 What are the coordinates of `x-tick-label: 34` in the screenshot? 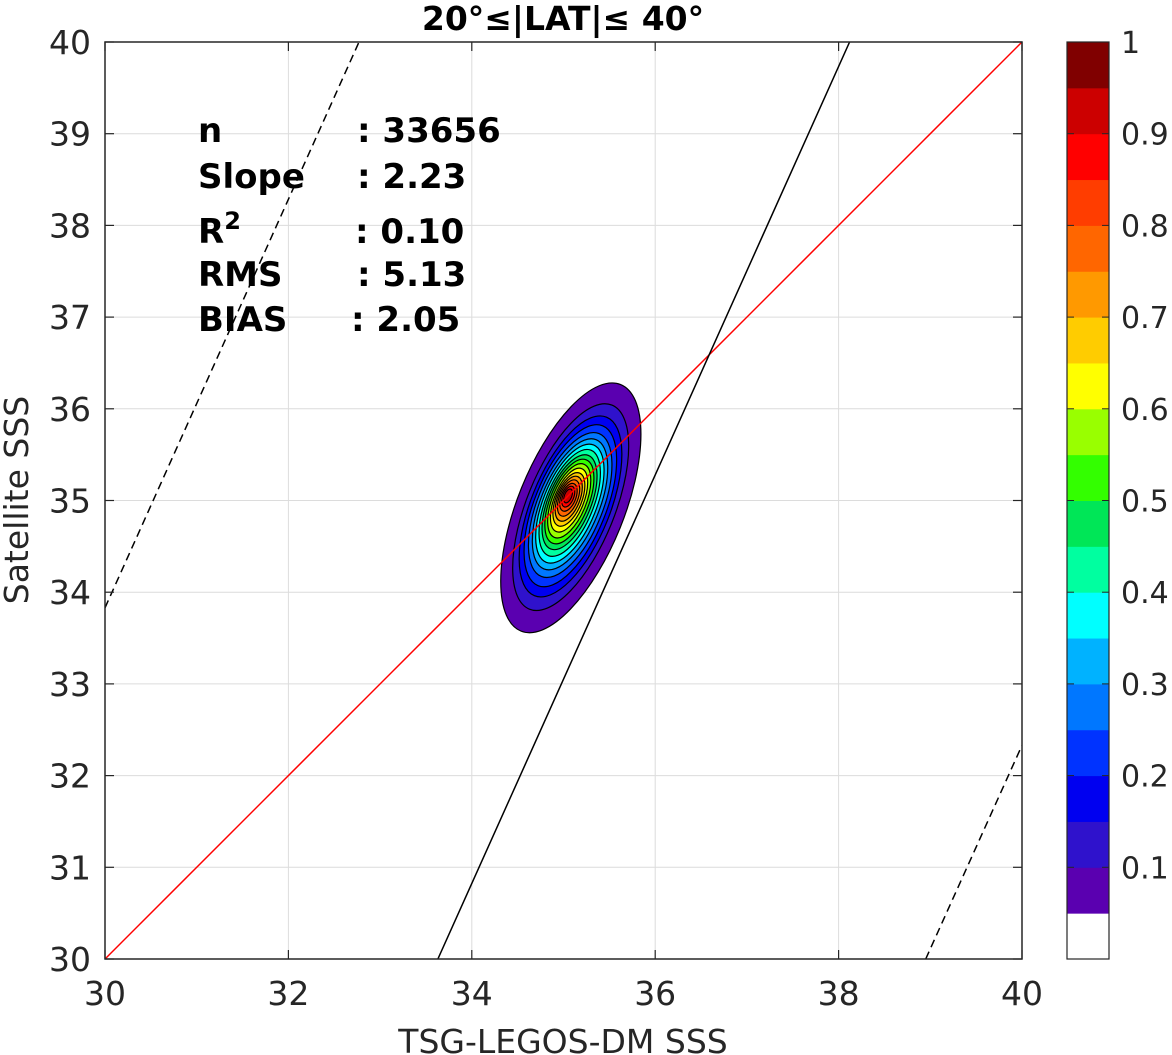 It's located at (472, 993).